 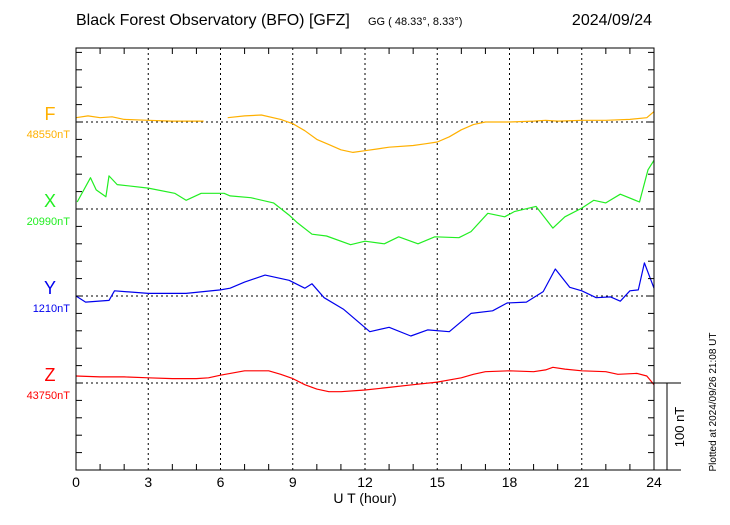 What do you see at coordinates (52, 309) in the screenshot?
I see `series-baseline-y: 1210nT` at bounding box center [52, 309].